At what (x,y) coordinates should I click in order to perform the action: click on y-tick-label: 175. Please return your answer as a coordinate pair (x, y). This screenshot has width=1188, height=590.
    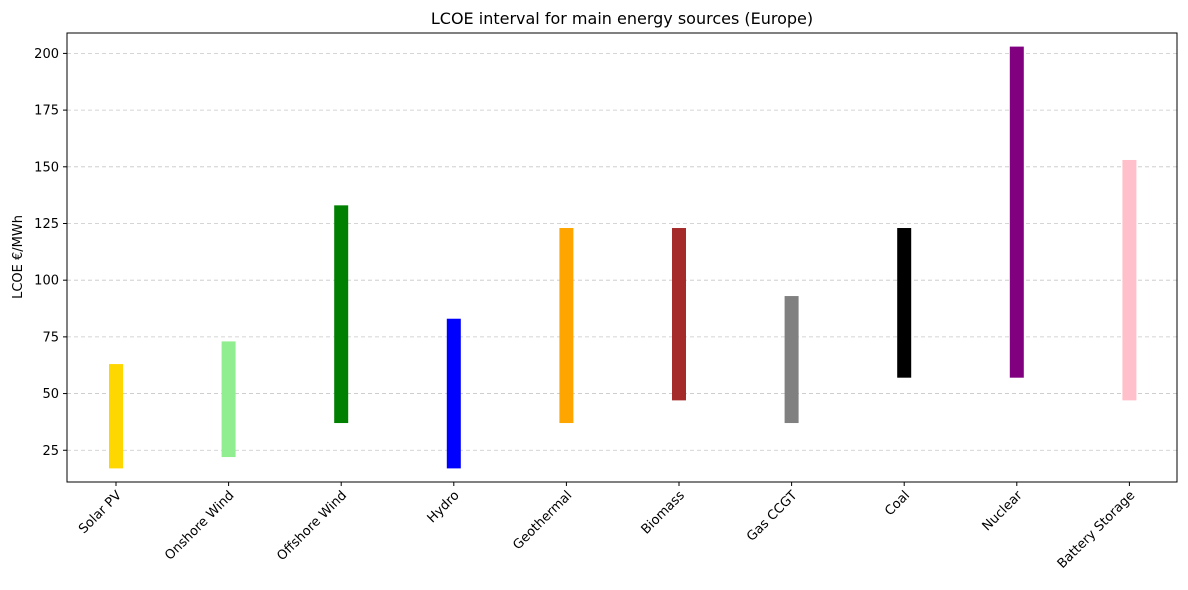
    Looking at the image, I should click on (46, 111).